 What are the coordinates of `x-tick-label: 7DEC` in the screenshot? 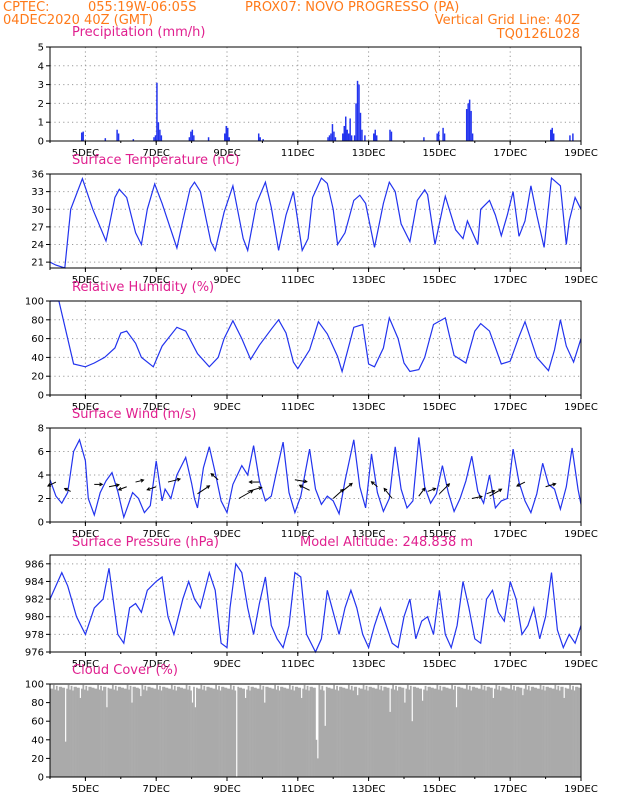 It's located at (156, 153).